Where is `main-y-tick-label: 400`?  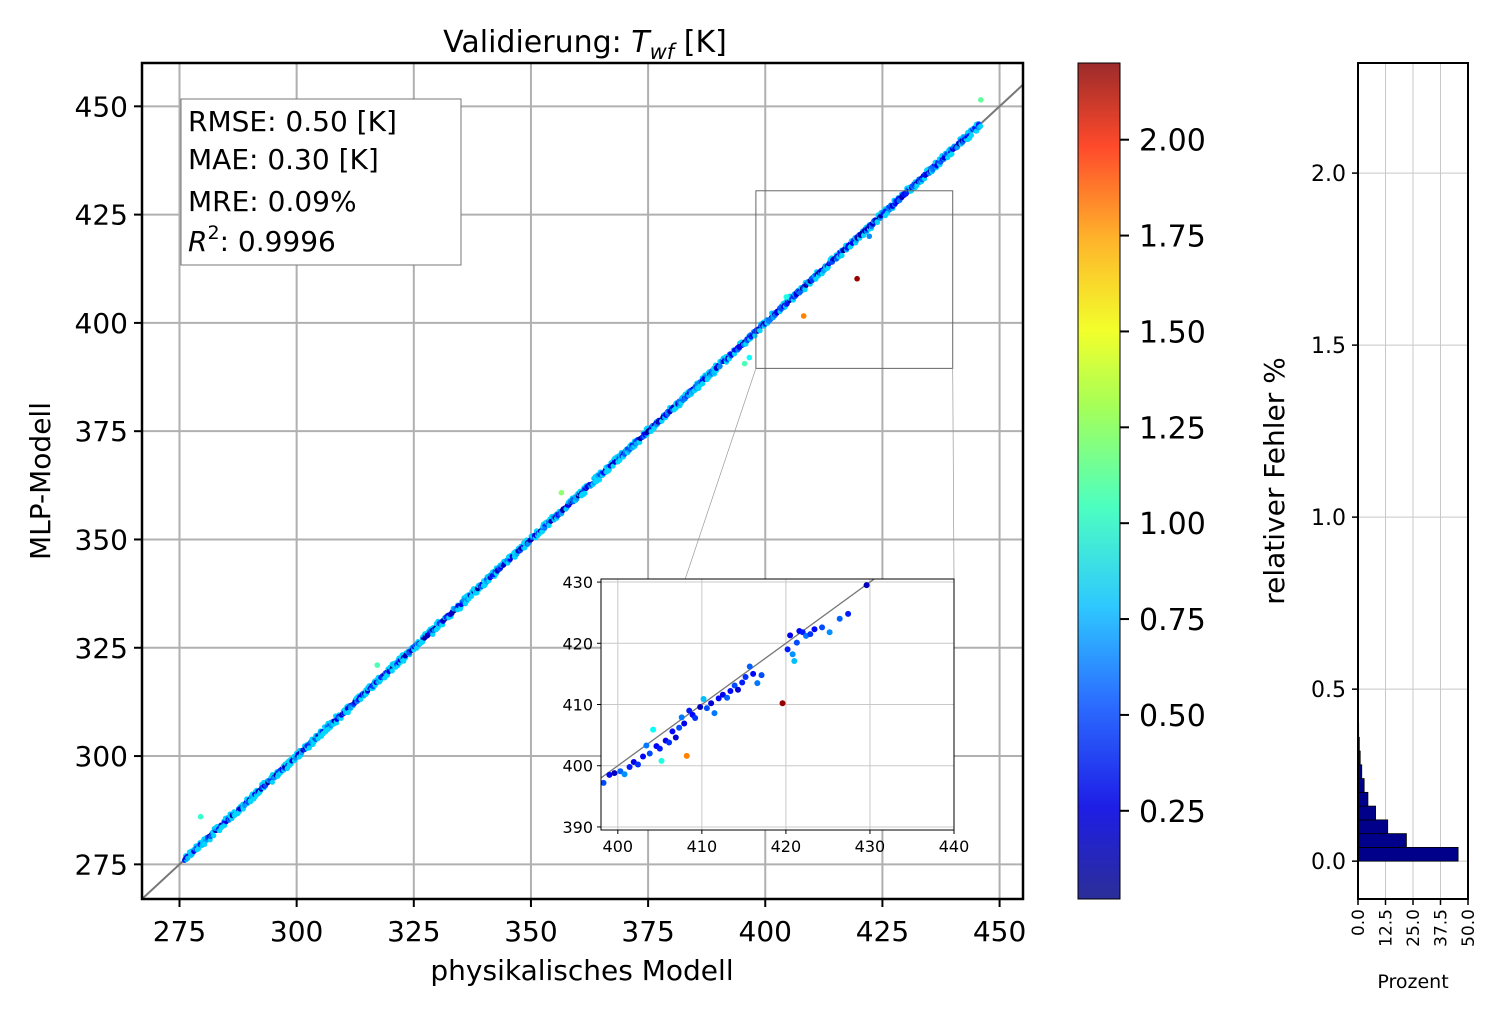 main-y-tick-label: 400 is located at coordinates (101, 323).